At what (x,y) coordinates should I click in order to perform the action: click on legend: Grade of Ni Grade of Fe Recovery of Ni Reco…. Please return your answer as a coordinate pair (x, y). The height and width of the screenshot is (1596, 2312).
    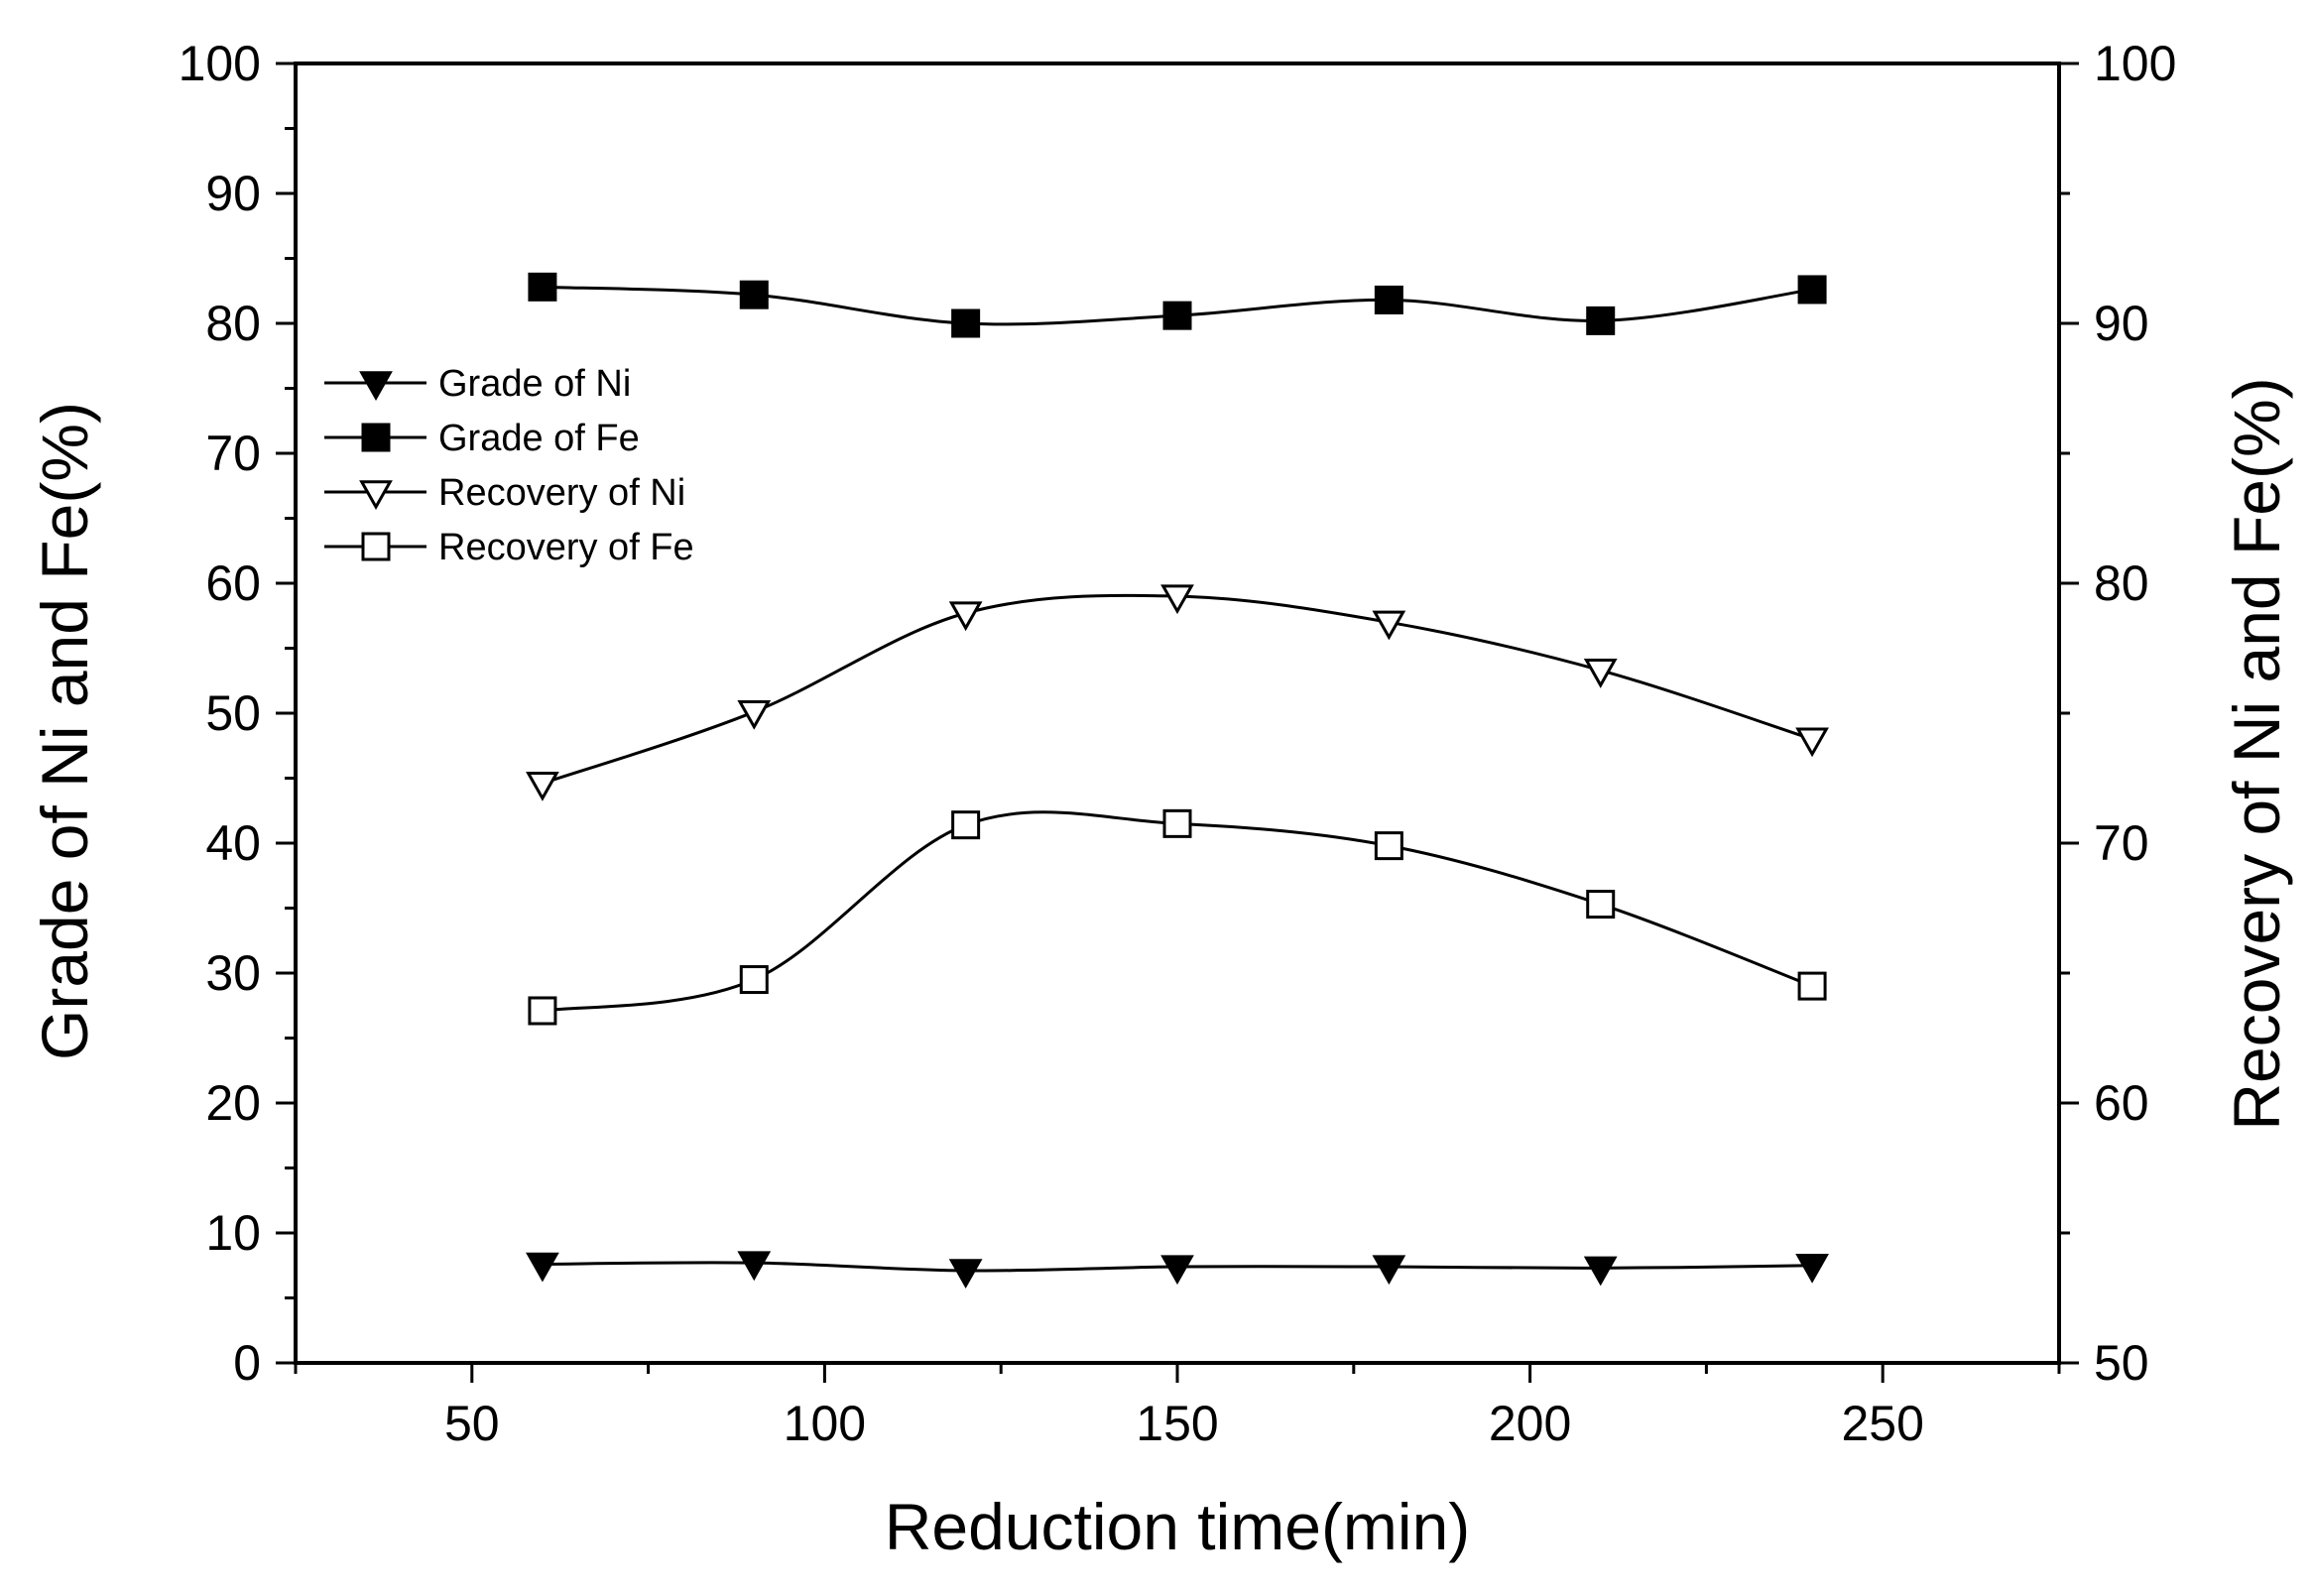
    Looking at the image, I should click on (509, 465).